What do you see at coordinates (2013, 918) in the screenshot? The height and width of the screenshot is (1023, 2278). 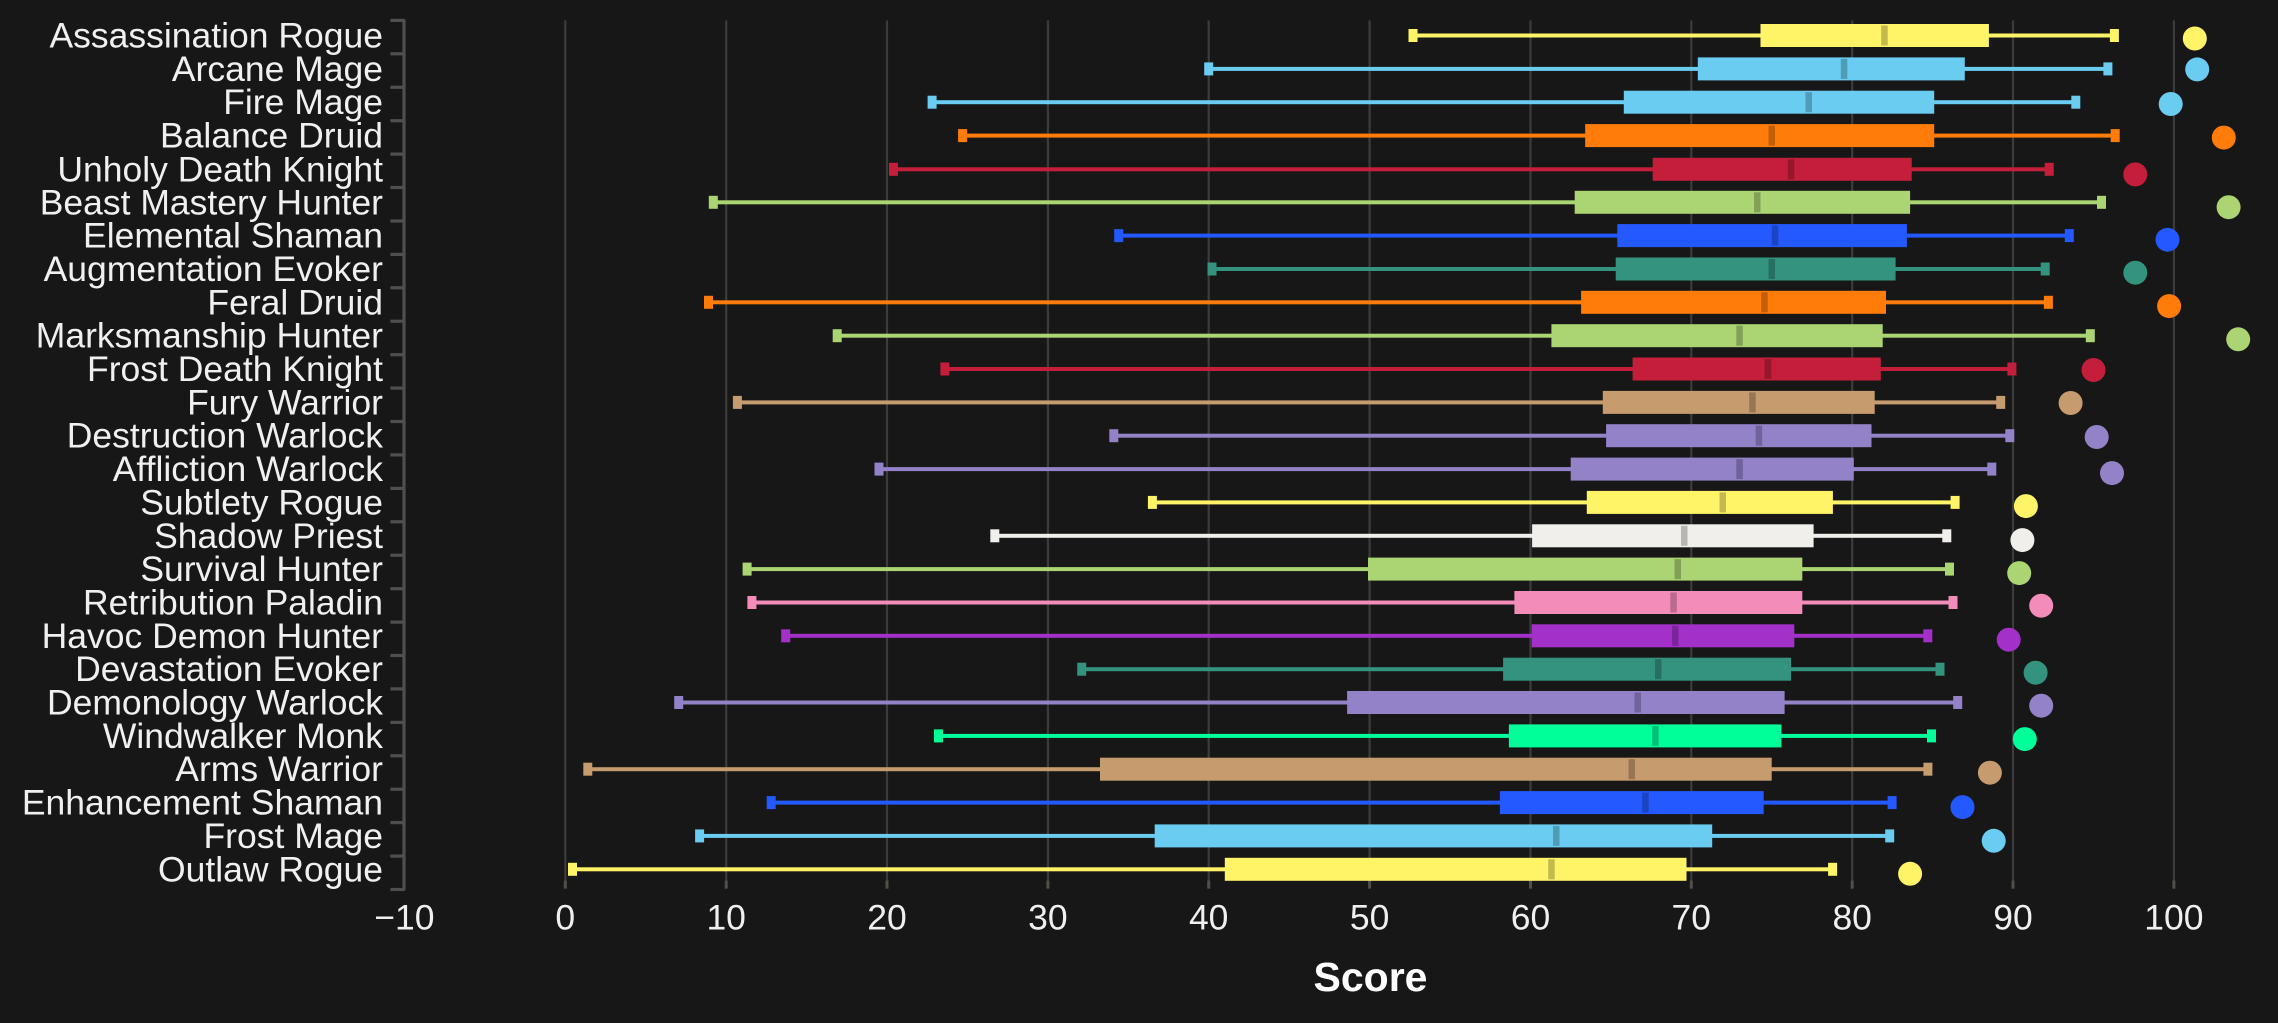 I see `svg-text: 90` at bounding box center [2013, 918].